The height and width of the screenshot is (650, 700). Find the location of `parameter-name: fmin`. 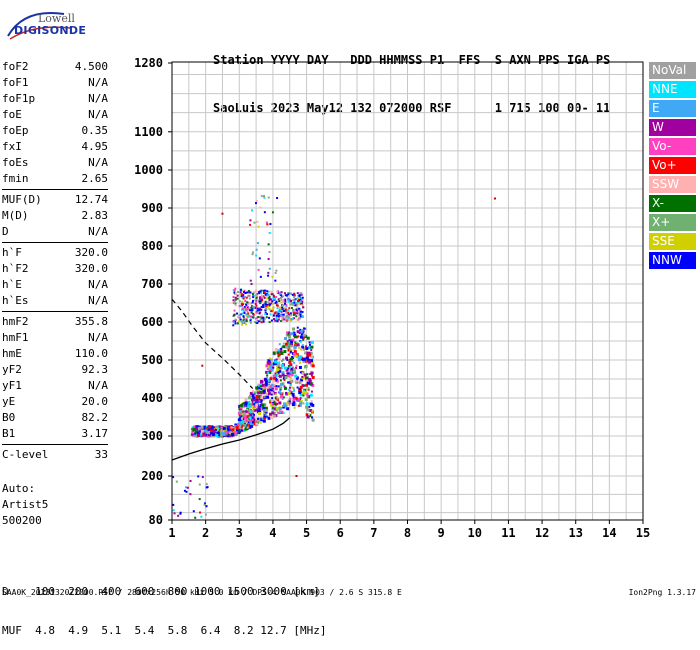

parameter-name: fmin is located at coordinates (15, 178).